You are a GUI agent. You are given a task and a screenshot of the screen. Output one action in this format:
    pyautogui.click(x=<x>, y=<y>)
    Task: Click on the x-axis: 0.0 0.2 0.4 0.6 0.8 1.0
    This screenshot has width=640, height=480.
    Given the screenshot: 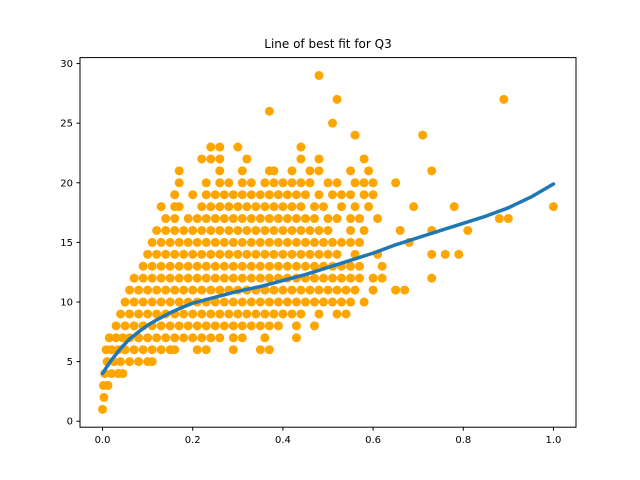 What is the action you would take?
    pyautogui.click(x=328, y=436)
    